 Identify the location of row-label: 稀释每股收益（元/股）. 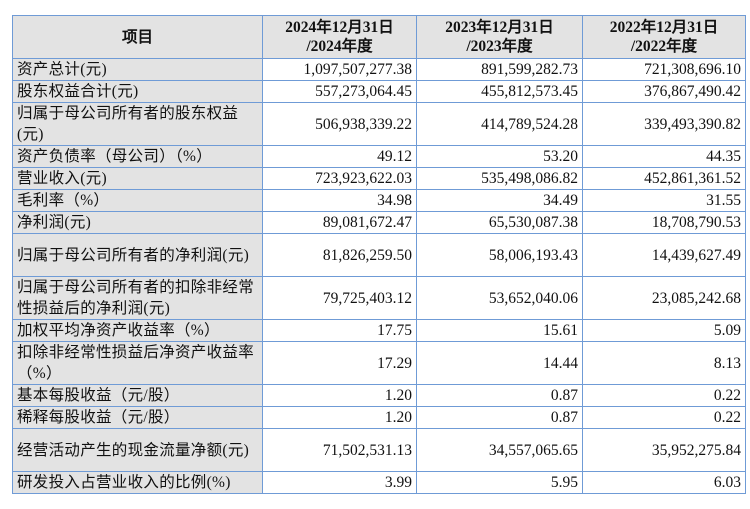
(137, 417).